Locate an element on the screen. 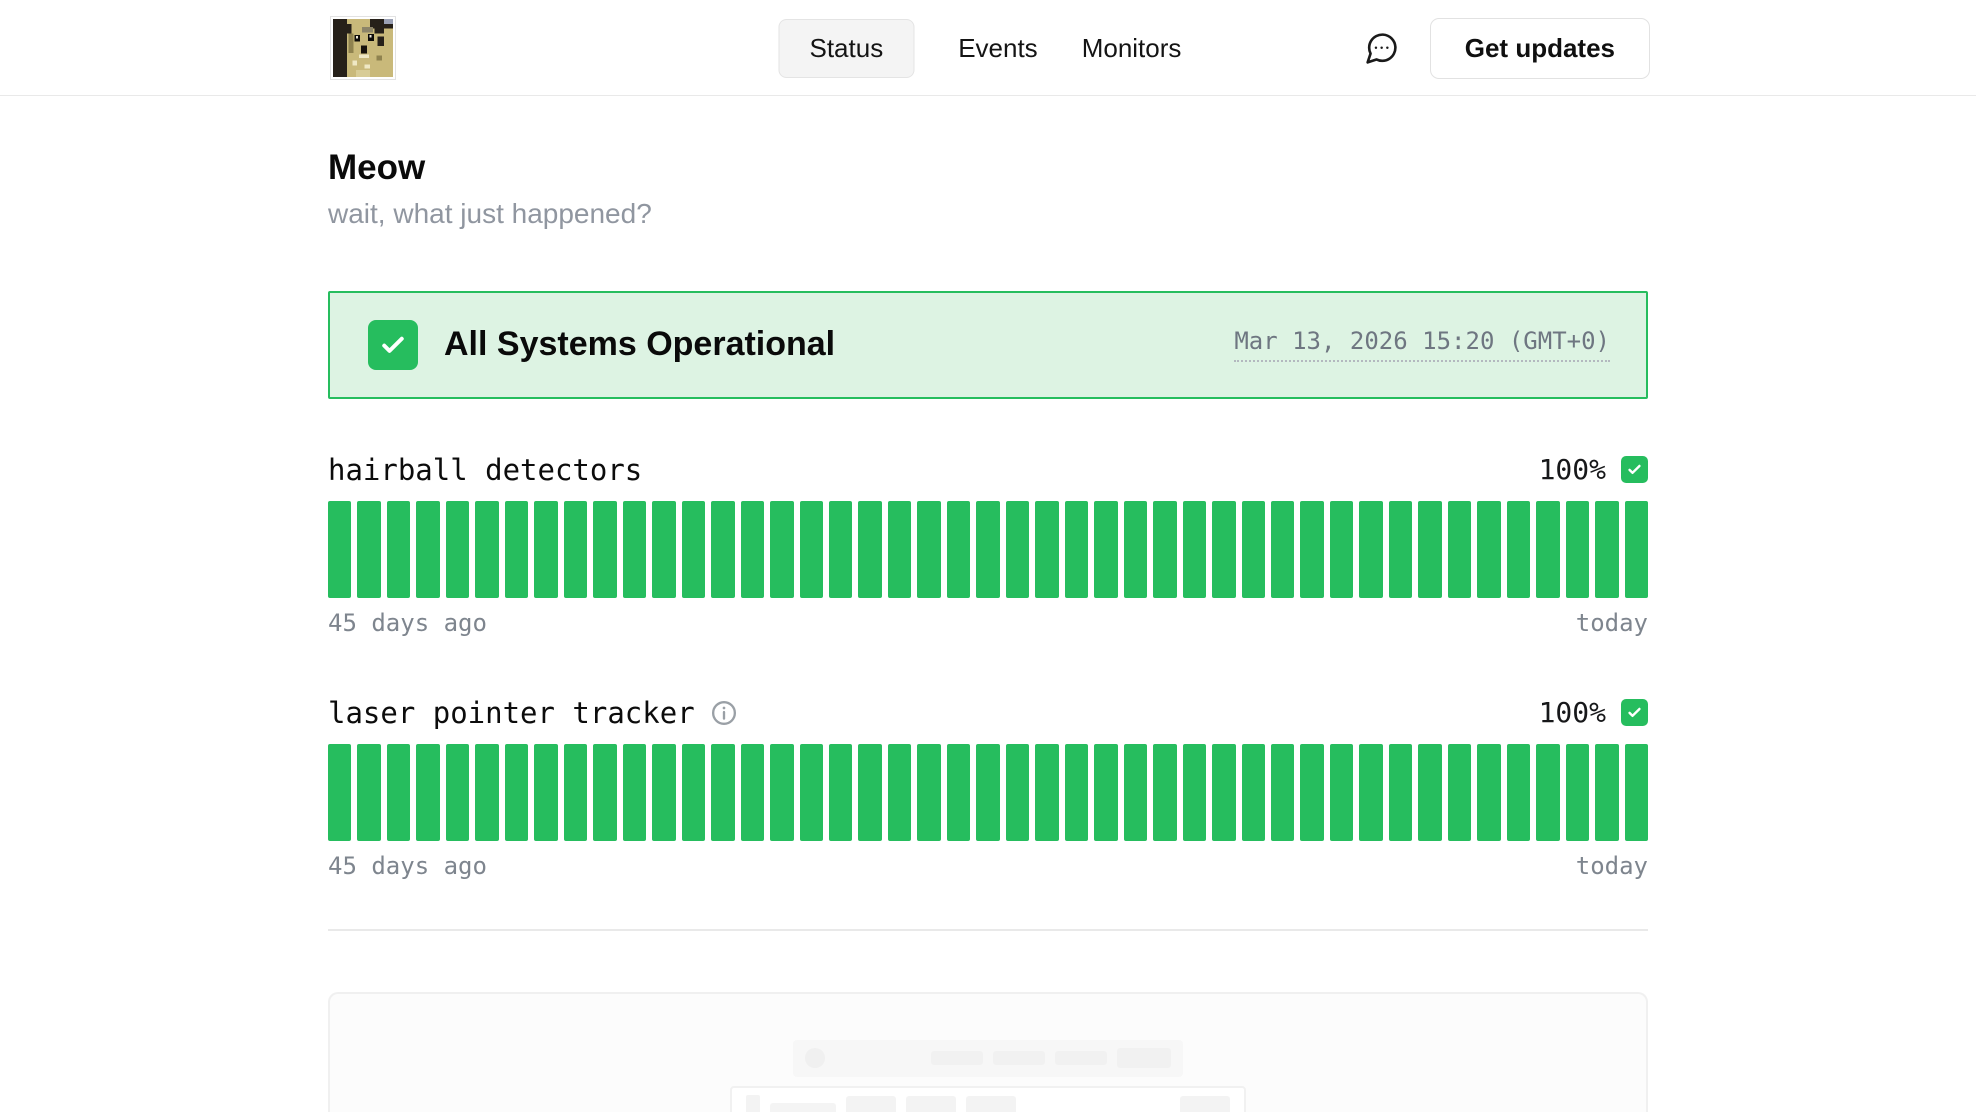 The width and height of the screenshot is (1976, 1112). get-updates-button: Get updates is located at coordinates (1539, 48).